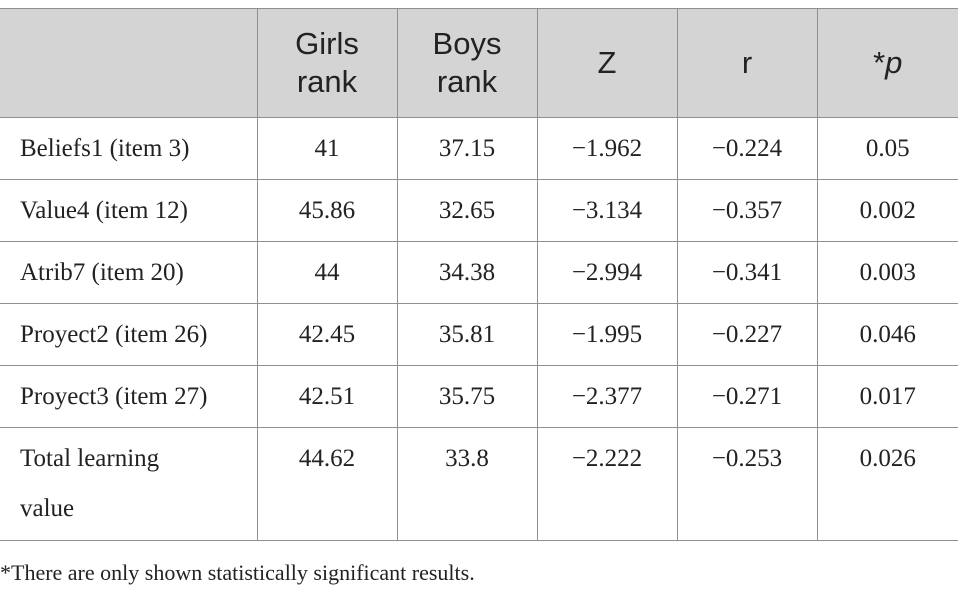  Describe the element at coordinates (128, 63) in the screenshot. I see `header-cell-label` at that location.